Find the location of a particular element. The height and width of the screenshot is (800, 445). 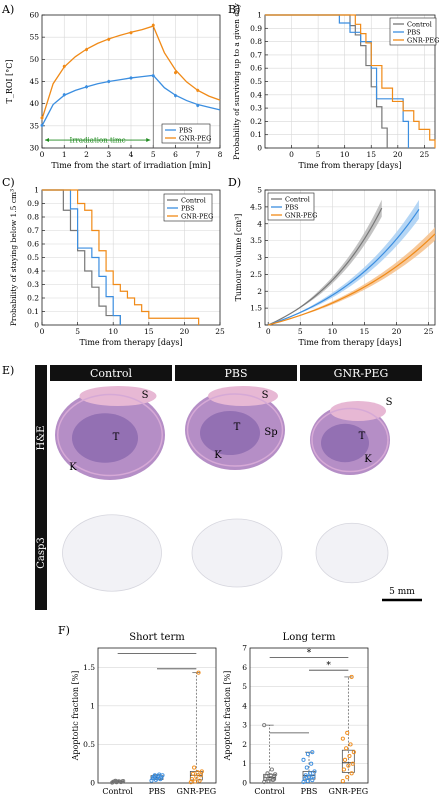

x-tick-label: 7 is located at coordinates (197, 154).